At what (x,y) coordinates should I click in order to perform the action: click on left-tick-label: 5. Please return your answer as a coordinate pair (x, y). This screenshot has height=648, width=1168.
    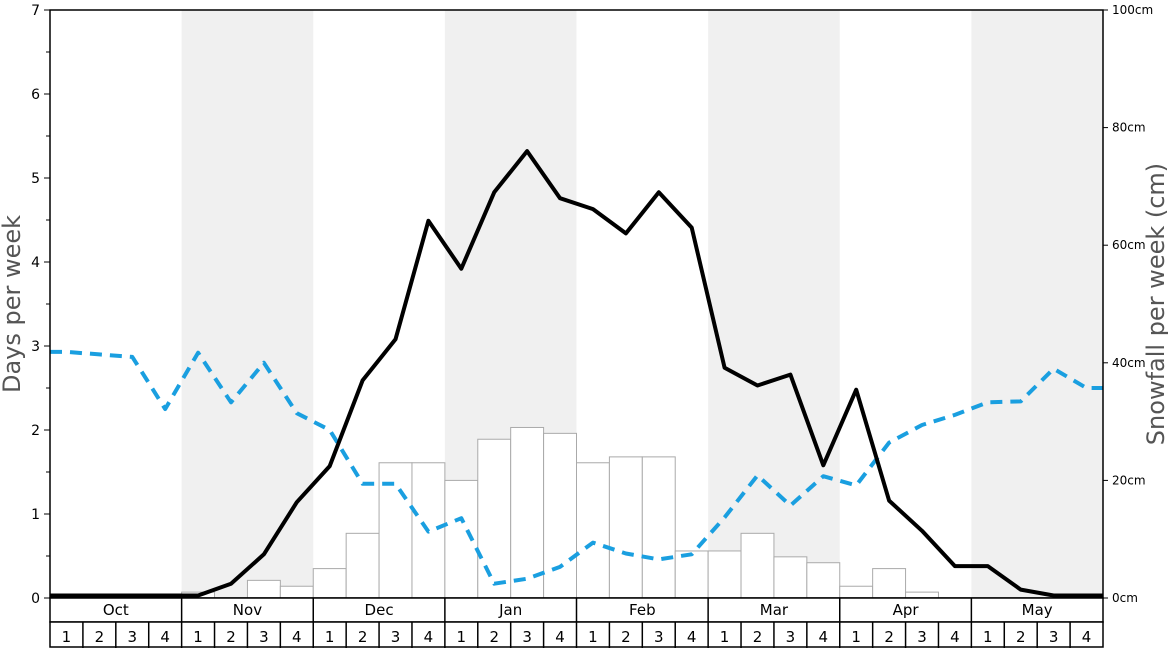
    Looking at the image, I should click on (35, 179).